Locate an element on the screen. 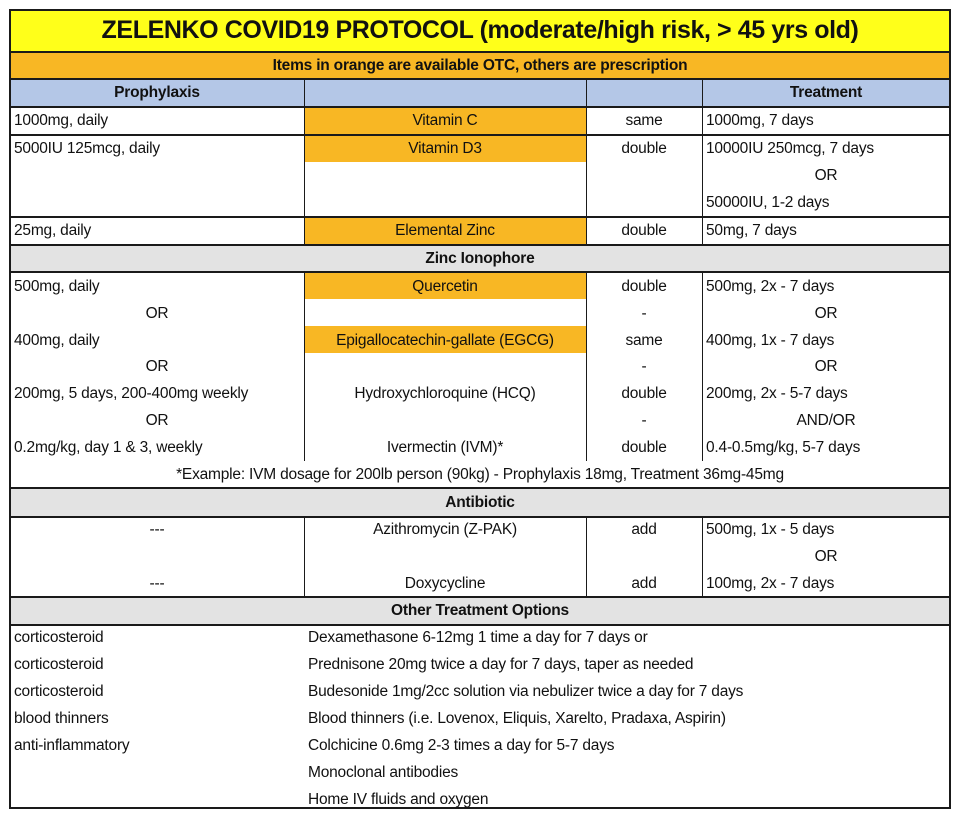 The height and width of the screenshot is (813, 960). treatment-dose: 500mg, 2x - 7 days is located at coordinates (770, 286).